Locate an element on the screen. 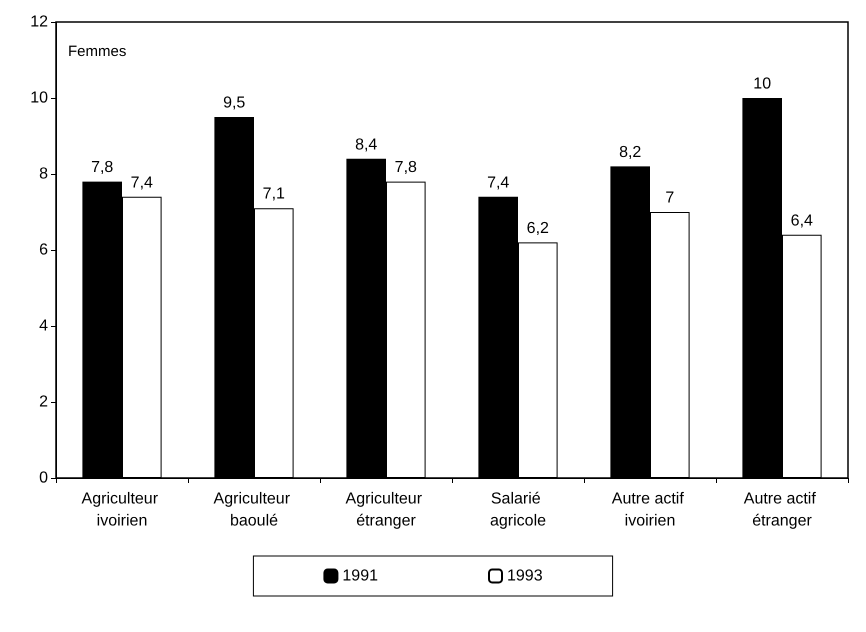 The width and height of the screenshot is (866, 632). data-label: 6,2 is located at coordinates (538, 228).